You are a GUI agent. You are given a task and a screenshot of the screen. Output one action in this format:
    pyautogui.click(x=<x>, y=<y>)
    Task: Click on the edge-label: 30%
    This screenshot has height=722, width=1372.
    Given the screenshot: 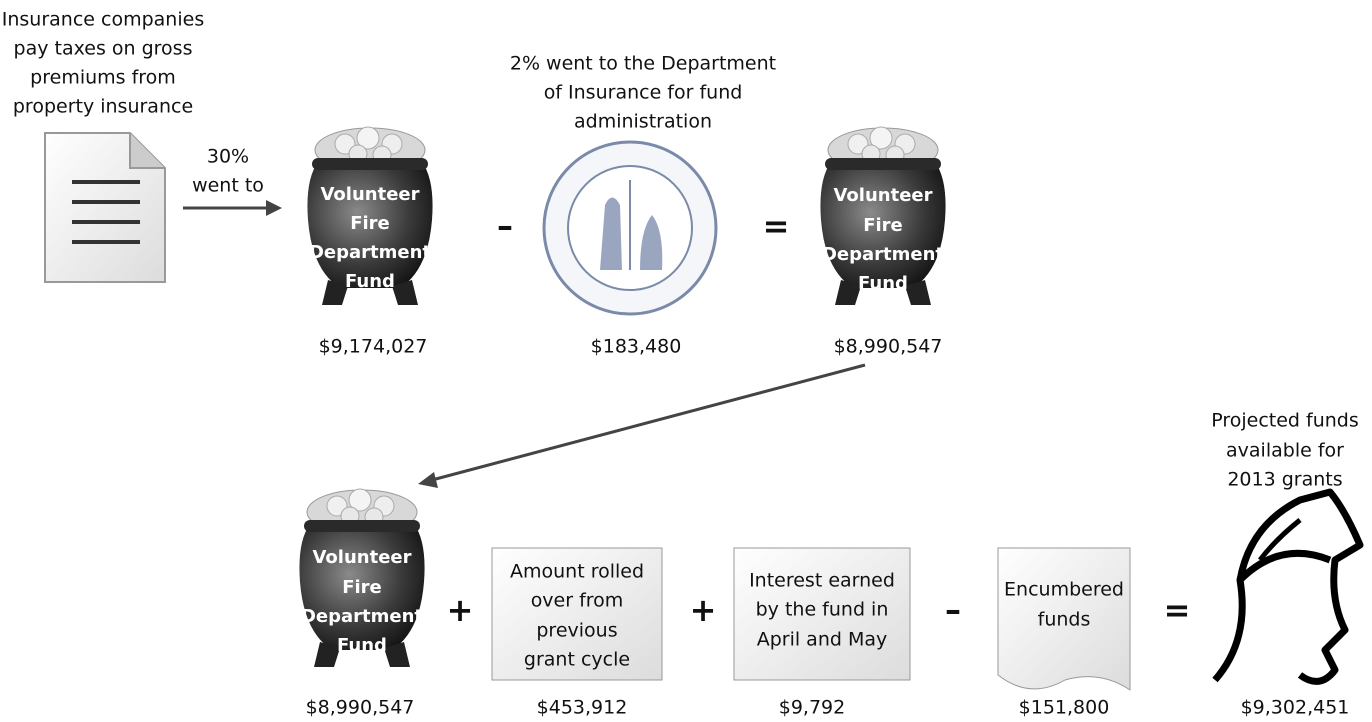 What is the action you would take?
    pyautogui.click(x=228, y=157)
    